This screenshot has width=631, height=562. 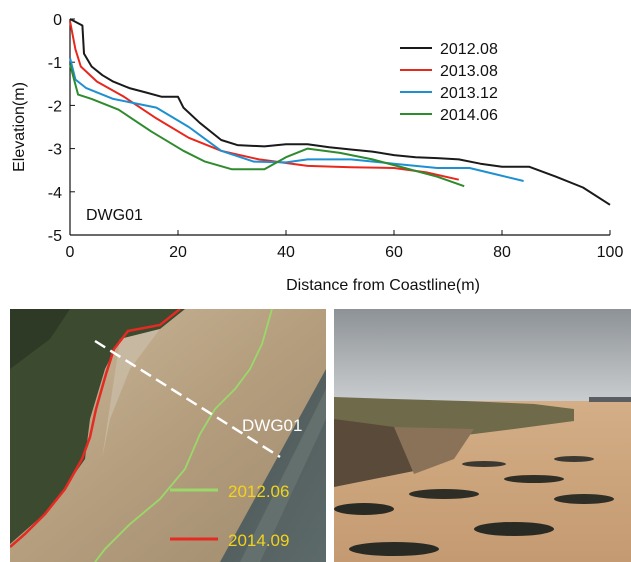 I want to click on legend-2012-label: 2012.06, so click(x=258, y=491).